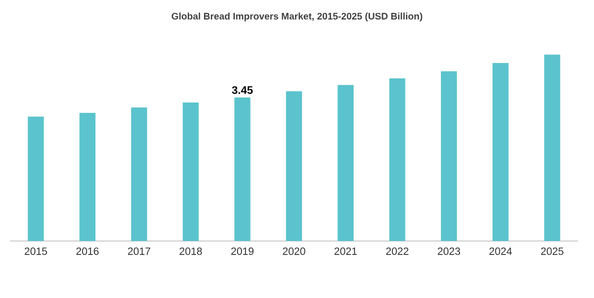 The height and width of the screenshot is (298, 594). I want to click on x-tick-label: 2017, so click(139, 251).